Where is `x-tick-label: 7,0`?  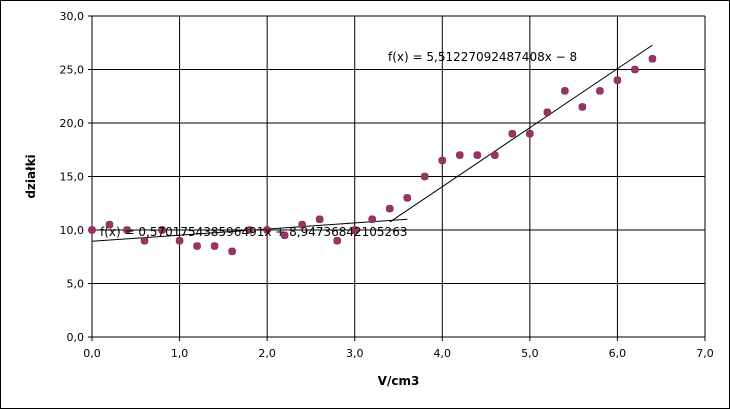
x-tick-label: 7,0 is located at coordinates (705, 353).